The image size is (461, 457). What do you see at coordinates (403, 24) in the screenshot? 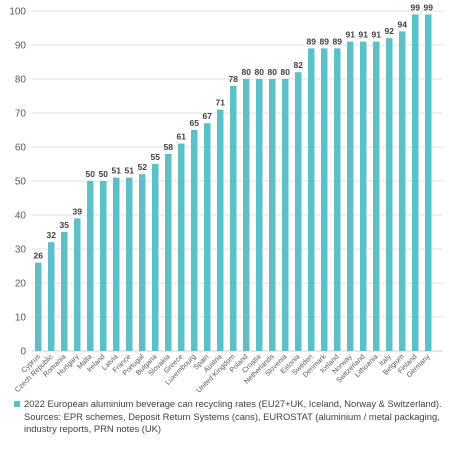
I see `bar-value-label: 94` at bounding box center [403, 24].